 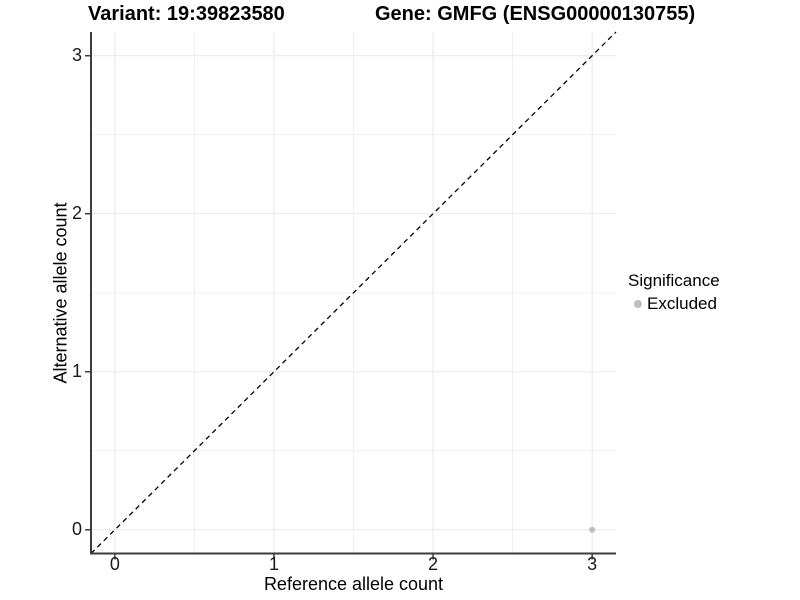 I want to click on y-axis-title: Alternative allele count, so click(x=60, y=293).